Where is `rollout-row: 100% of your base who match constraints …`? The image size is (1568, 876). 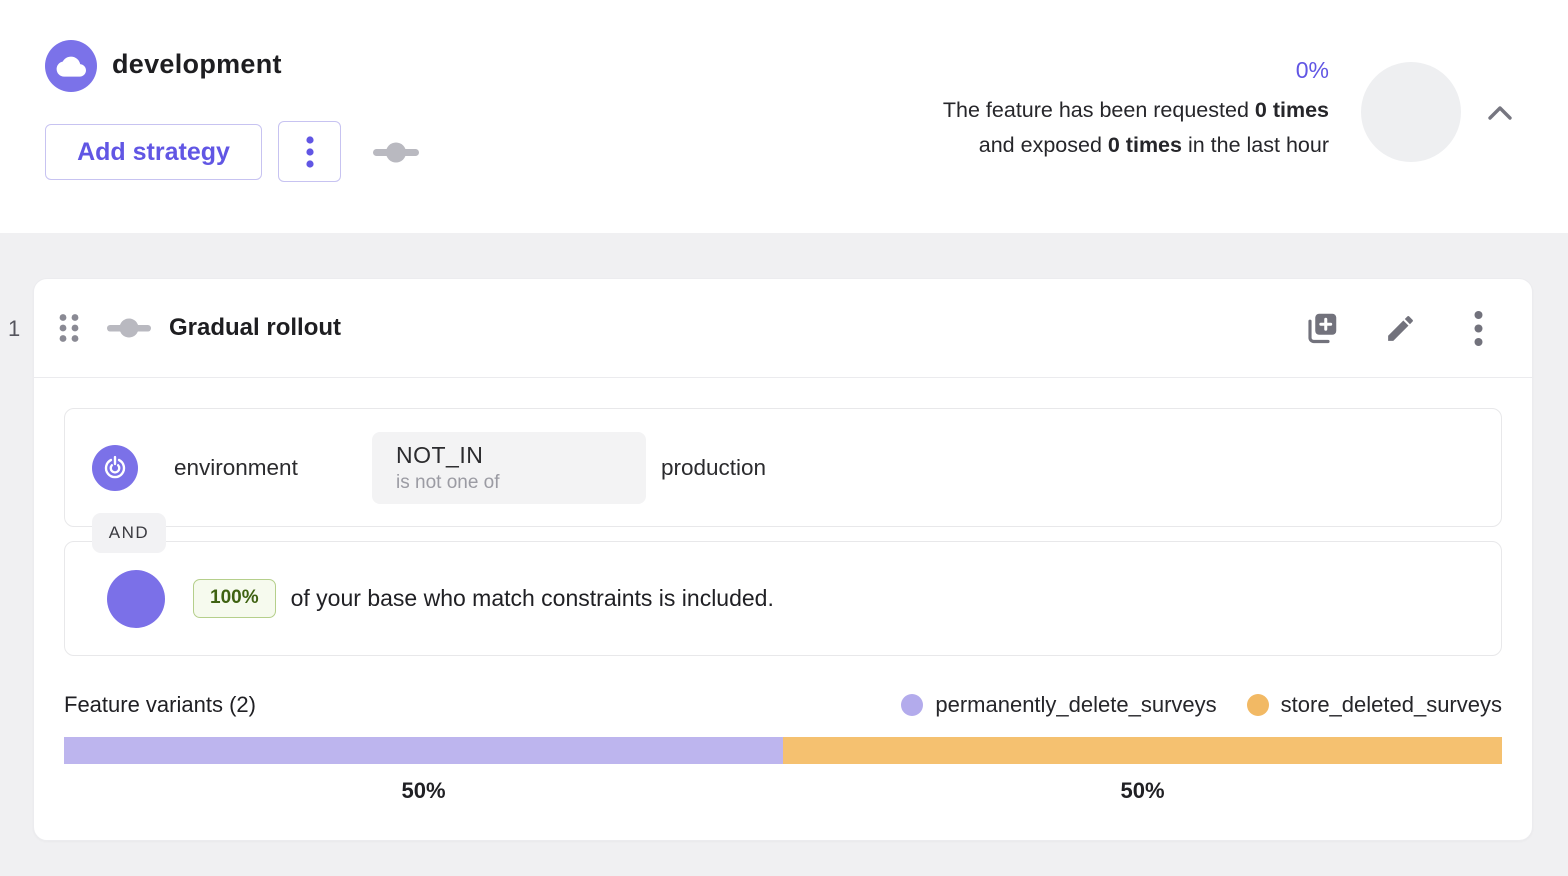 rollout-row: 100% of your base who match constraints … is located at coordinates (783, 598).